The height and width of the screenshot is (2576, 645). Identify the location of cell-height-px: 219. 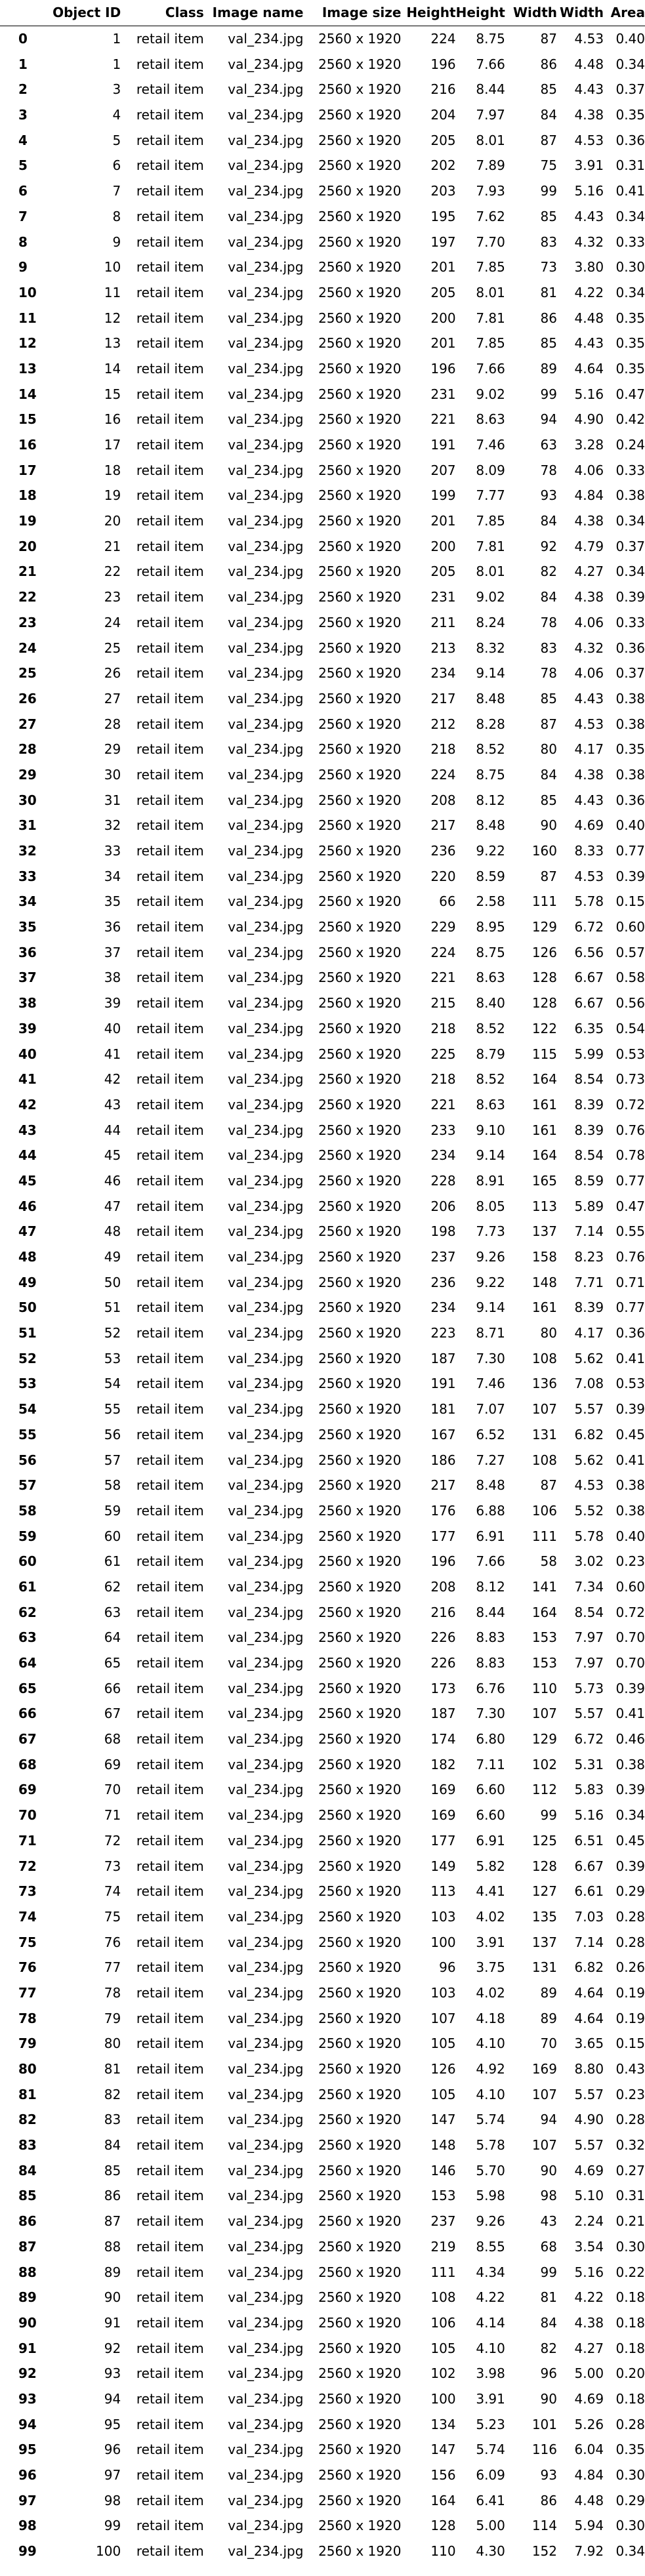
(443, 2246).